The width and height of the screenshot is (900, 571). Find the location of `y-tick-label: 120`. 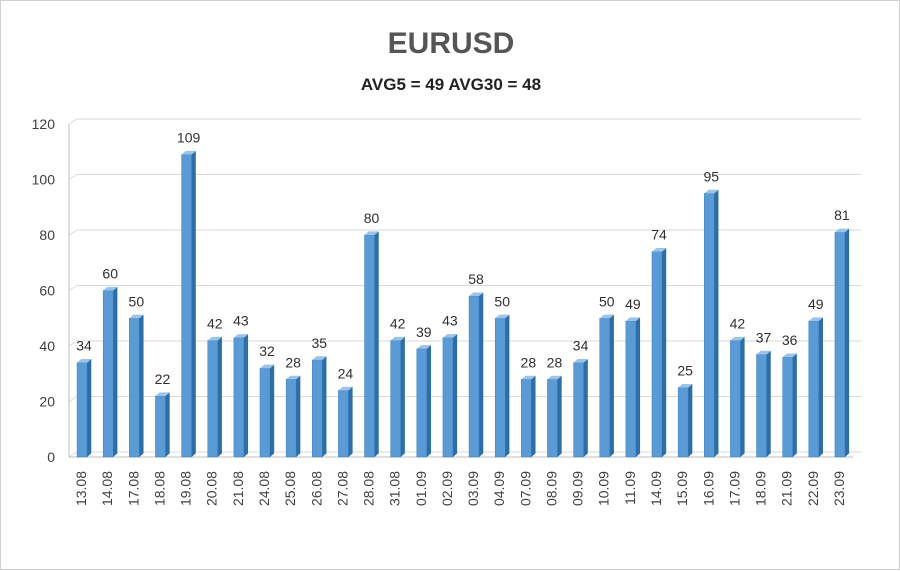

y-tick-label: 120 is located at coordinates (44, 124).